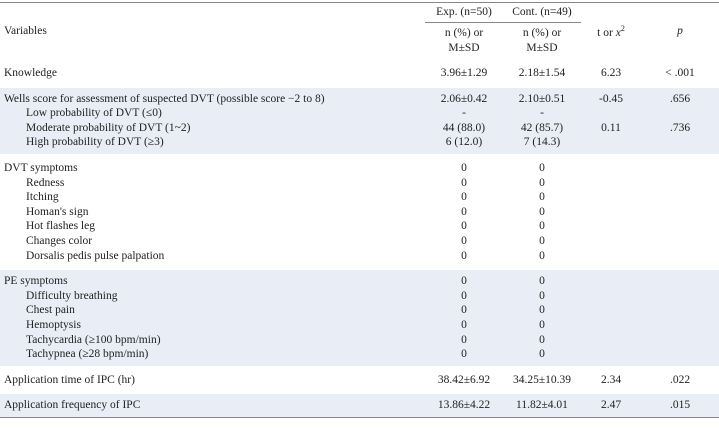  What do you see at coordinates (45, 182) in the screenshot?
I see `row-label: Redness` at bounding box center [45, 182].